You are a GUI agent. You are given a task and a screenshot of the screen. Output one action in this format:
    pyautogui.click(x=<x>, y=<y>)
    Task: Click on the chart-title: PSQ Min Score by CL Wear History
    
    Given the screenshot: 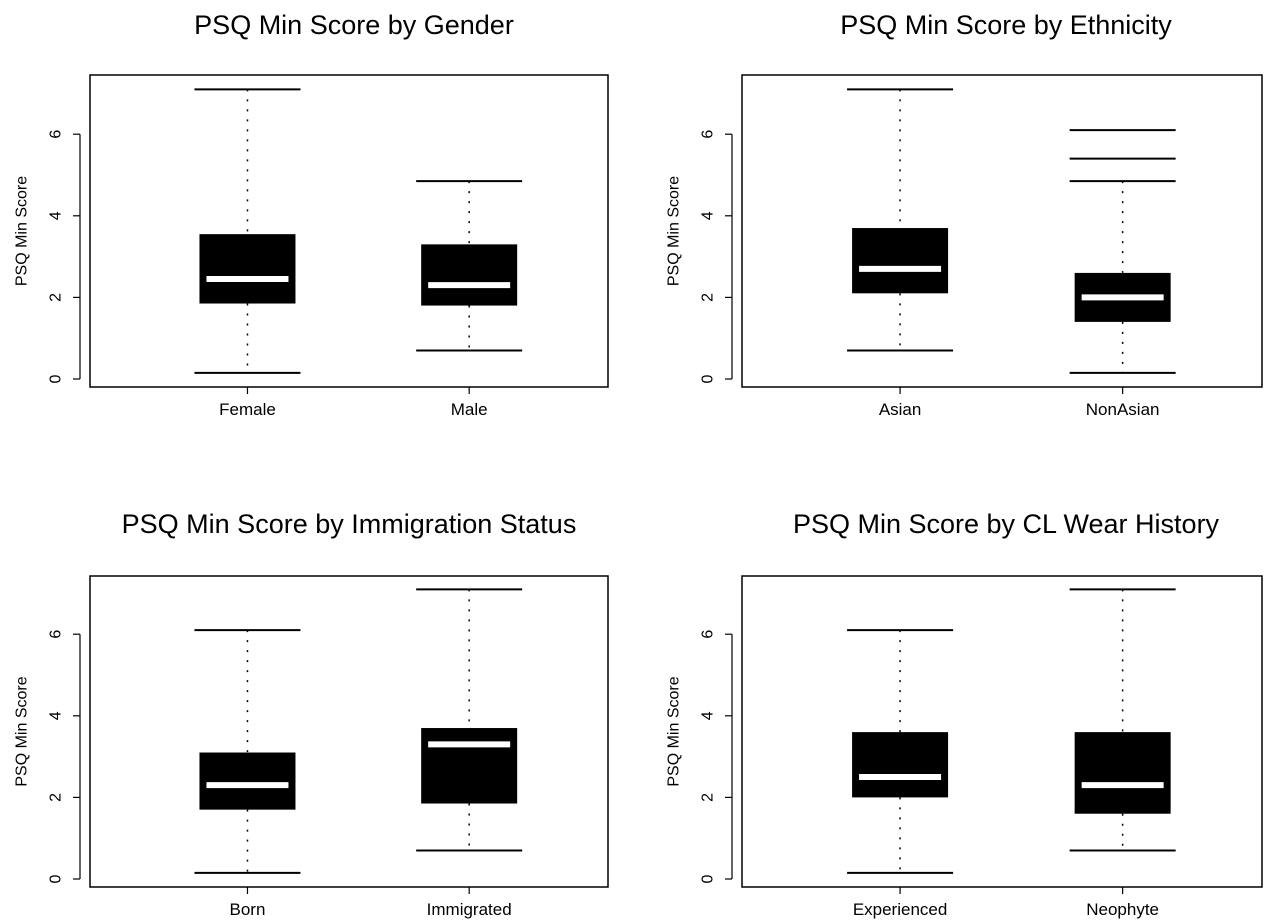 What is the action you would take?
    pyautogui.click(x=1006, y=524)
    